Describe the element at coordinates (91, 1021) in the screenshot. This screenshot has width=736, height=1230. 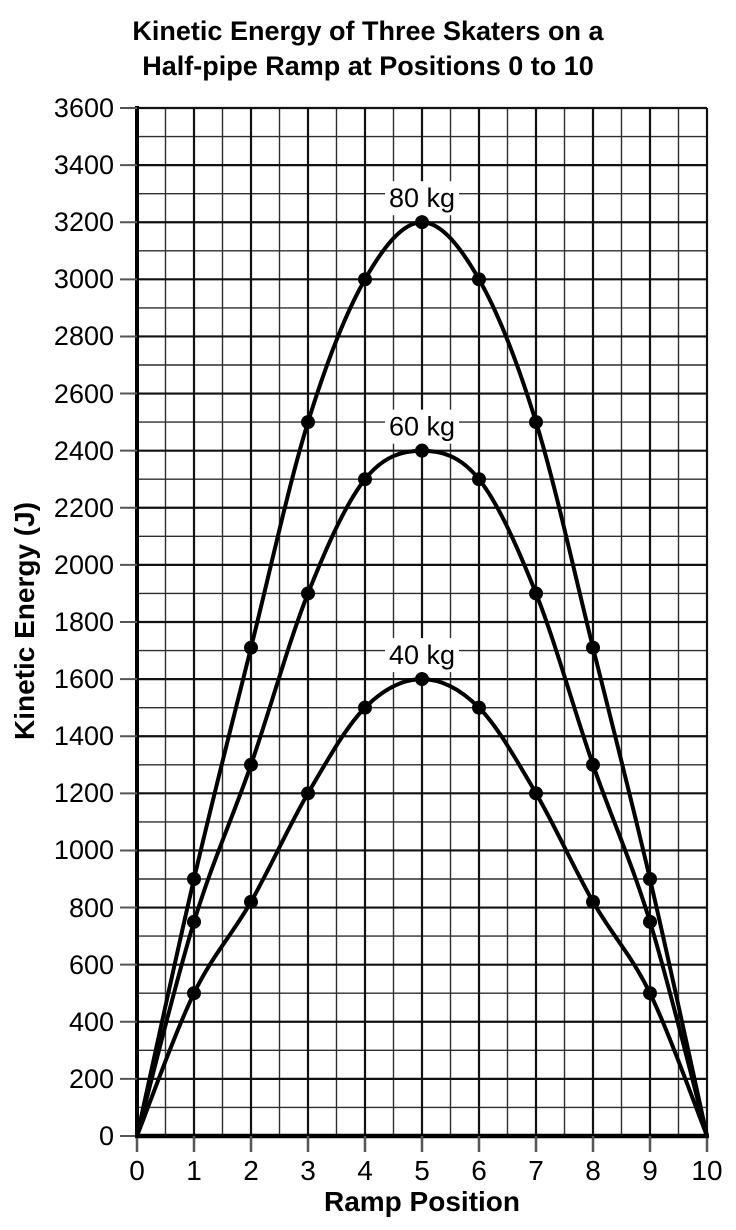
I see `y-tick-label: 400` at that location.